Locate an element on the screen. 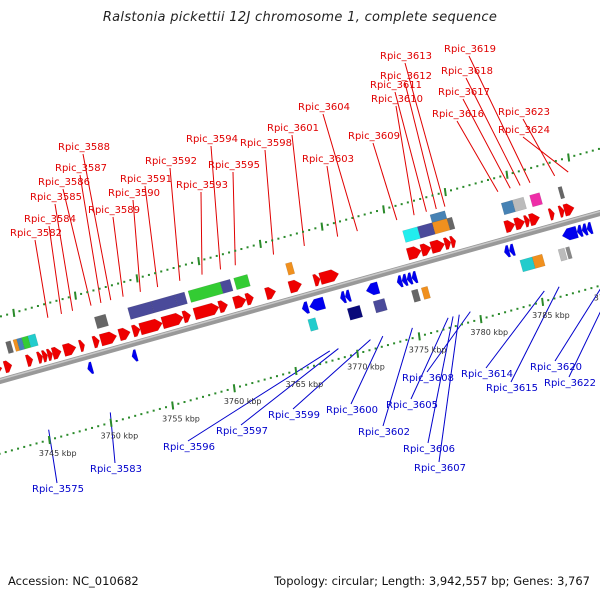  forward-gene-label: Rpic_3617 is located at coordinates (464, 92).